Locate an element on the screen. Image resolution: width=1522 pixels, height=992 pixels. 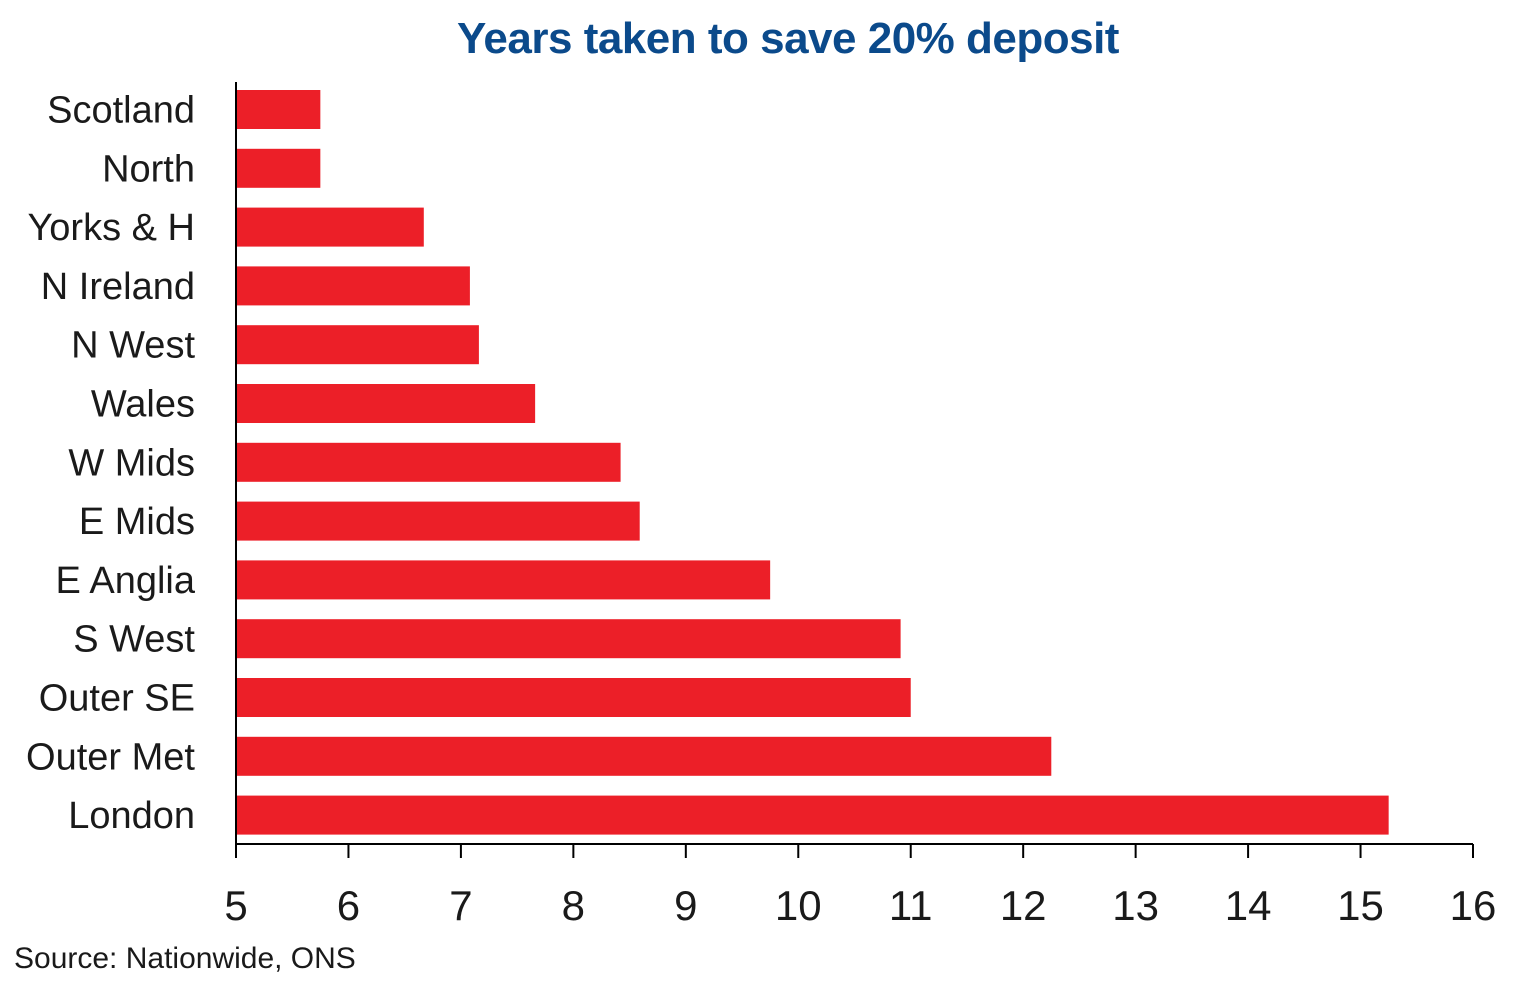
x-tick-label: 15 is located at coordinates (1360, 905).